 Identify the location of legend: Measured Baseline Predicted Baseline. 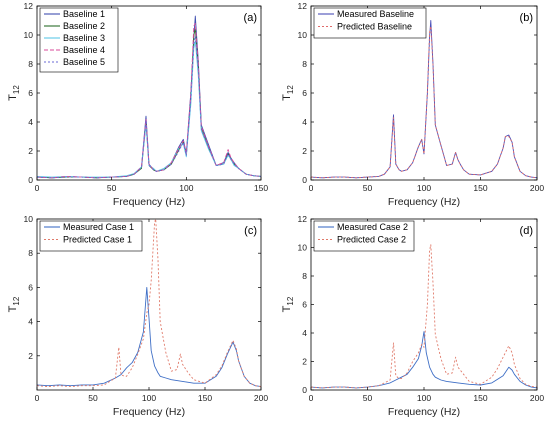
(370, 23).